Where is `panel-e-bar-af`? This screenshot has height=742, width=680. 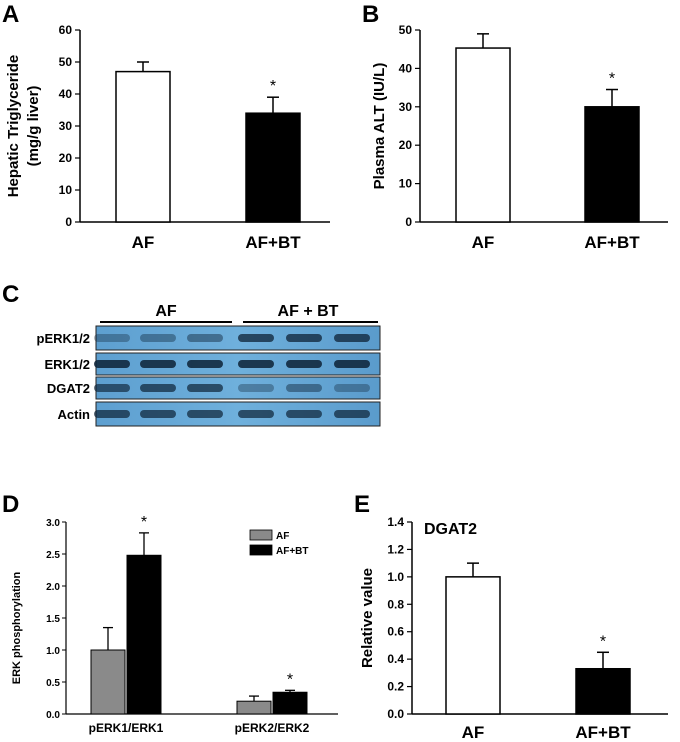 panel-e-bar-af is located at coordinates (473, 645).